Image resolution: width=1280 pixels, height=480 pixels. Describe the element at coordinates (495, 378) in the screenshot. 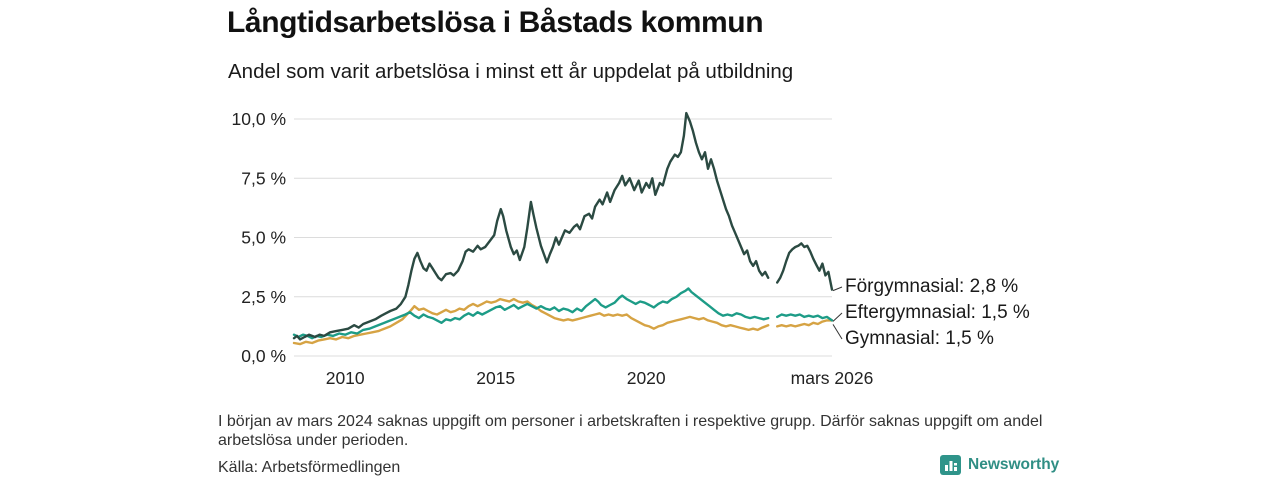

I see `x-axis-tick-label: 2015` at that location.